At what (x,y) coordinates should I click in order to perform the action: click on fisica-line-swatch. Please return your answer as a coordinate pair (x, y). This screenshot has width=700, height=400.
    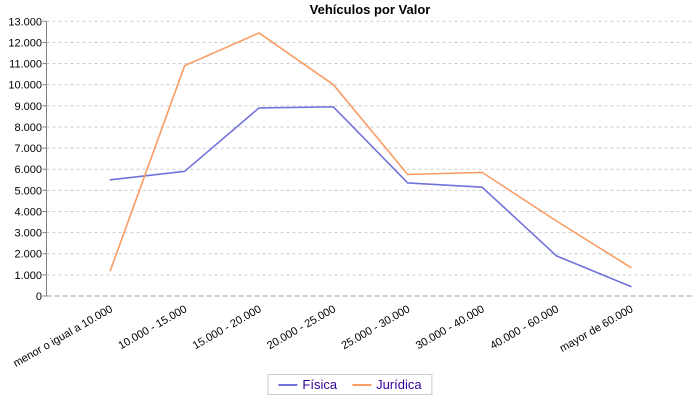
    Looking at the image, I should click on (288, 384).